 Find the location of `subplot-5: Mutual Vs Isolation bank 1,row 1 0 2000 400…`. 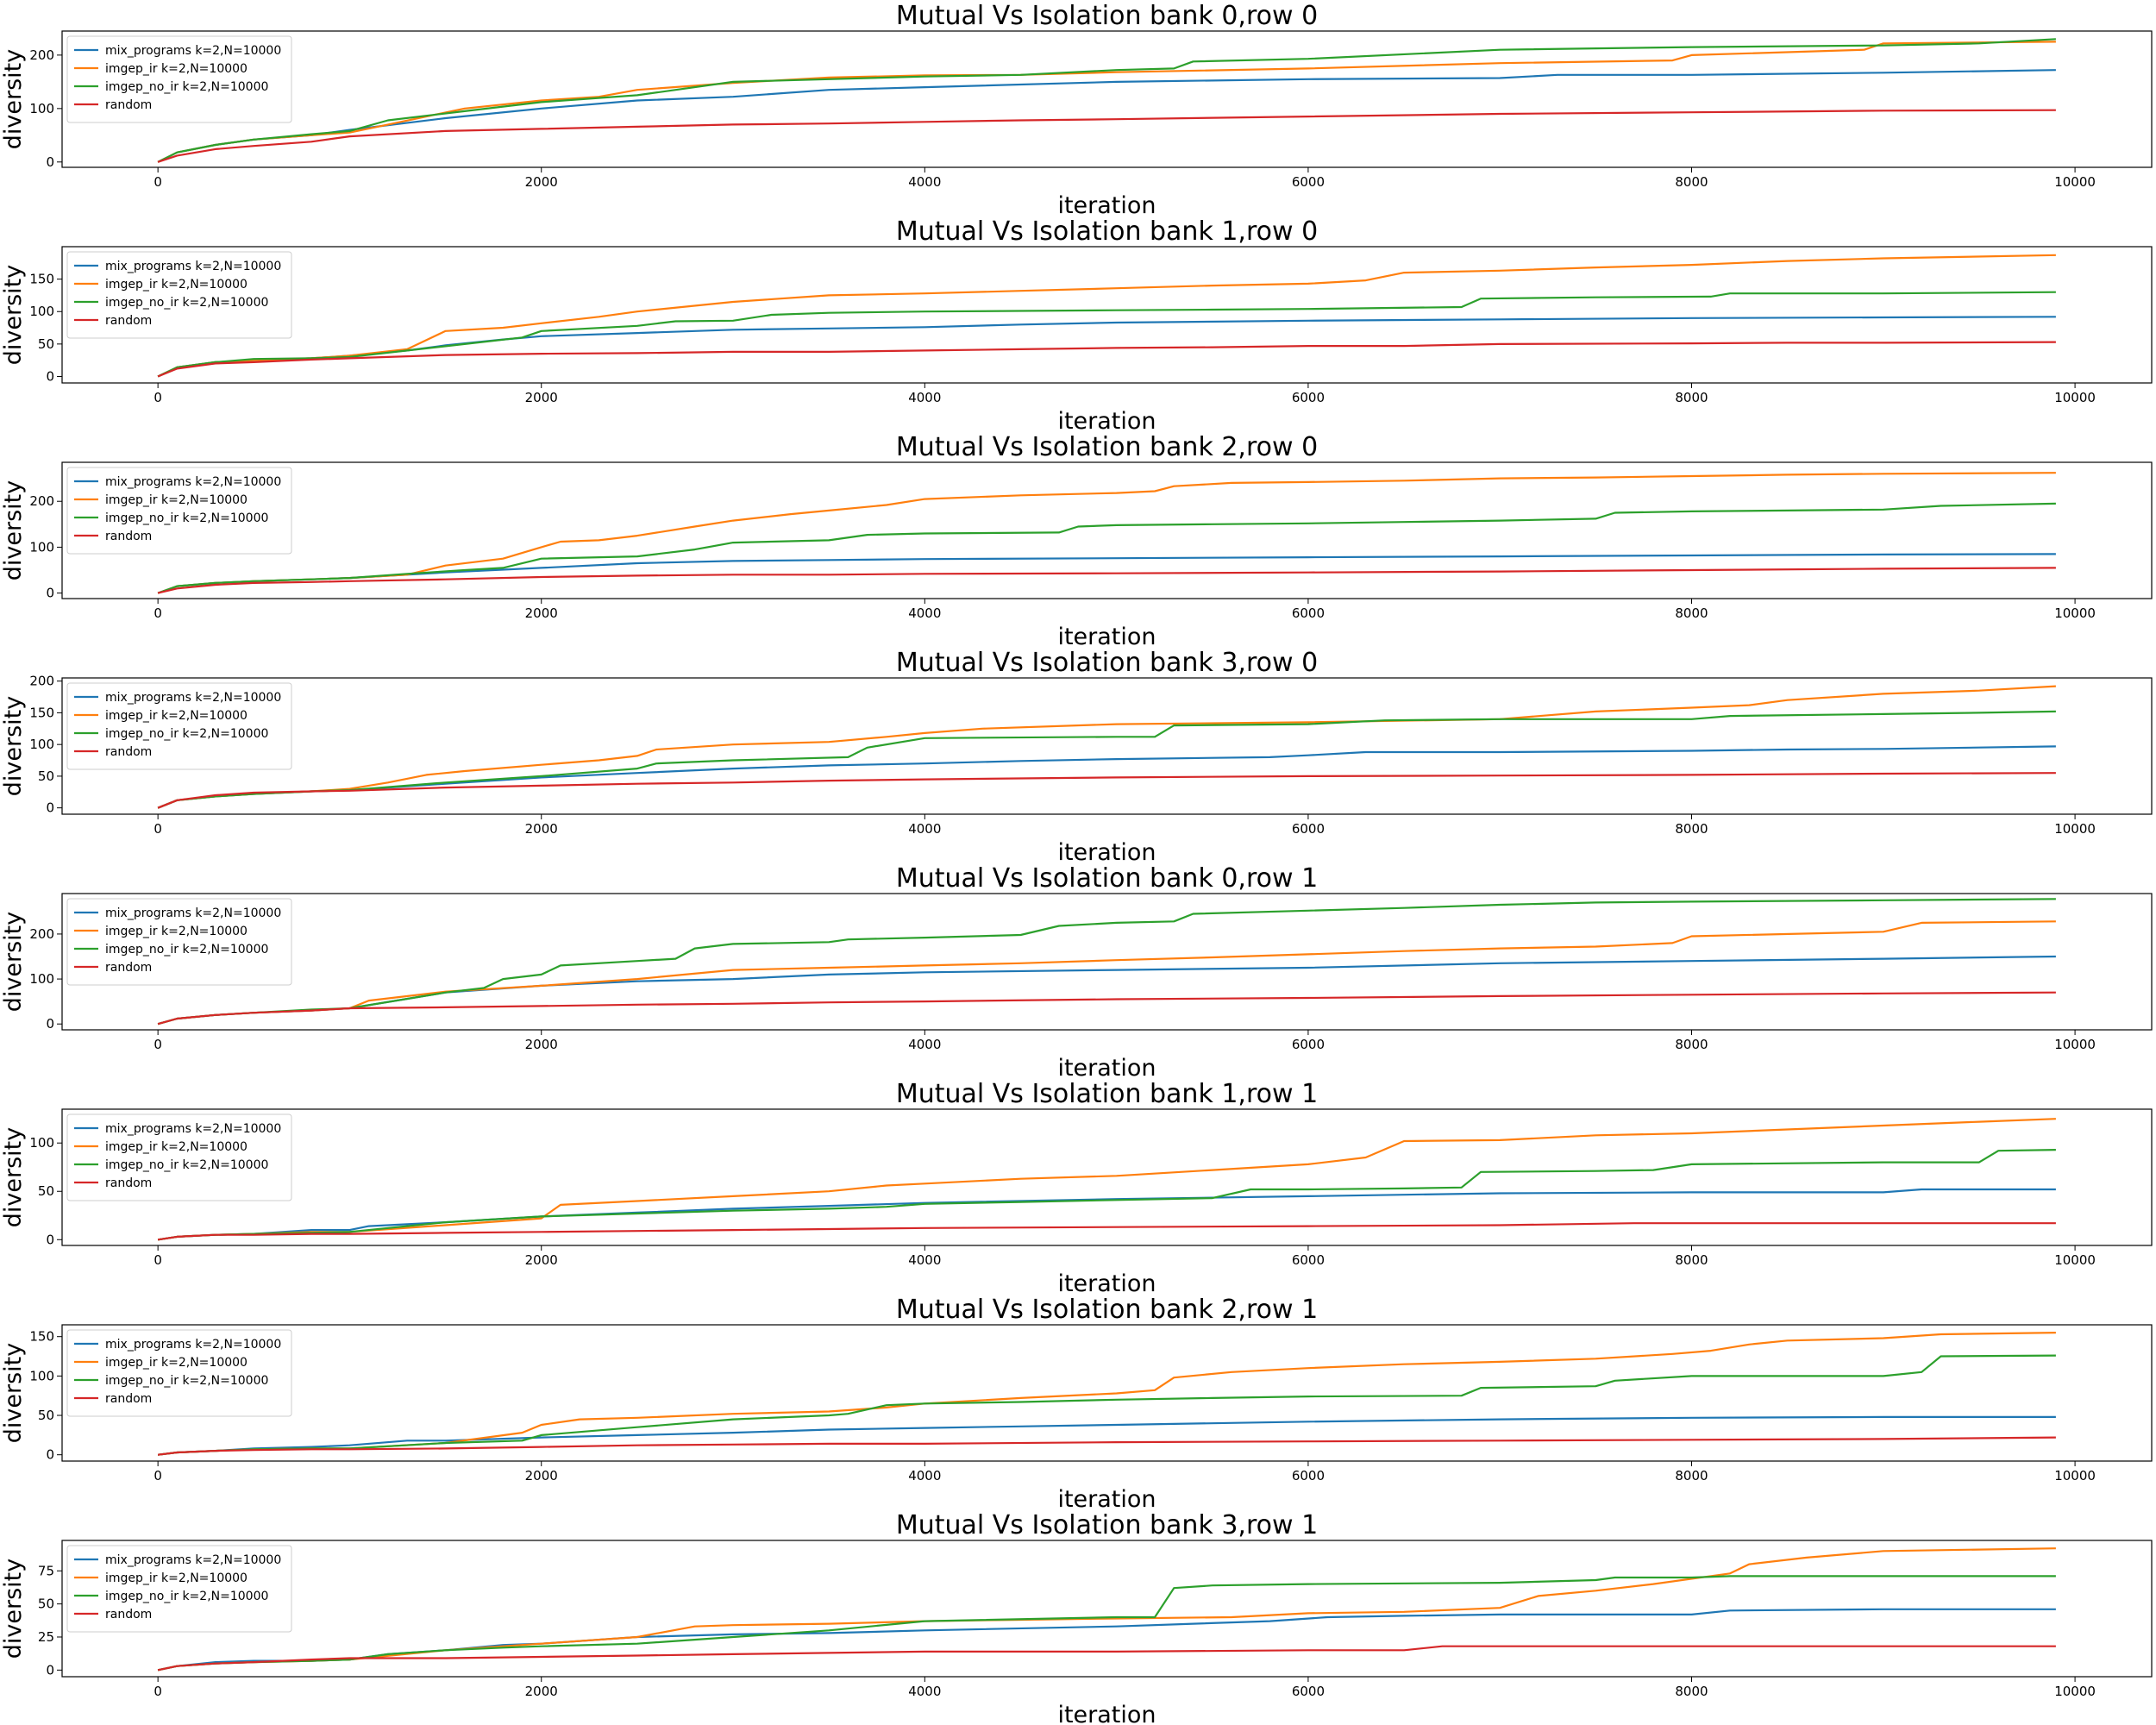

subplot-5: Mutual Vs Isolation bank 1,row 1 0 2000 400… is located at coordinates (1076, 1188).